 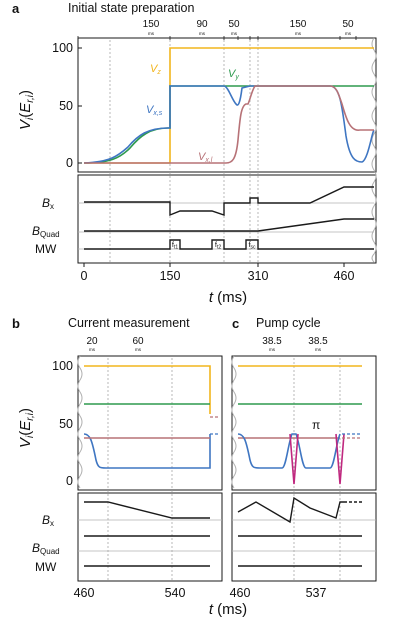 What do you see at coordinates (154, 110) in the screenshot?
I see `label-Vxs: Vx,s` at bounding box center [154, 110].